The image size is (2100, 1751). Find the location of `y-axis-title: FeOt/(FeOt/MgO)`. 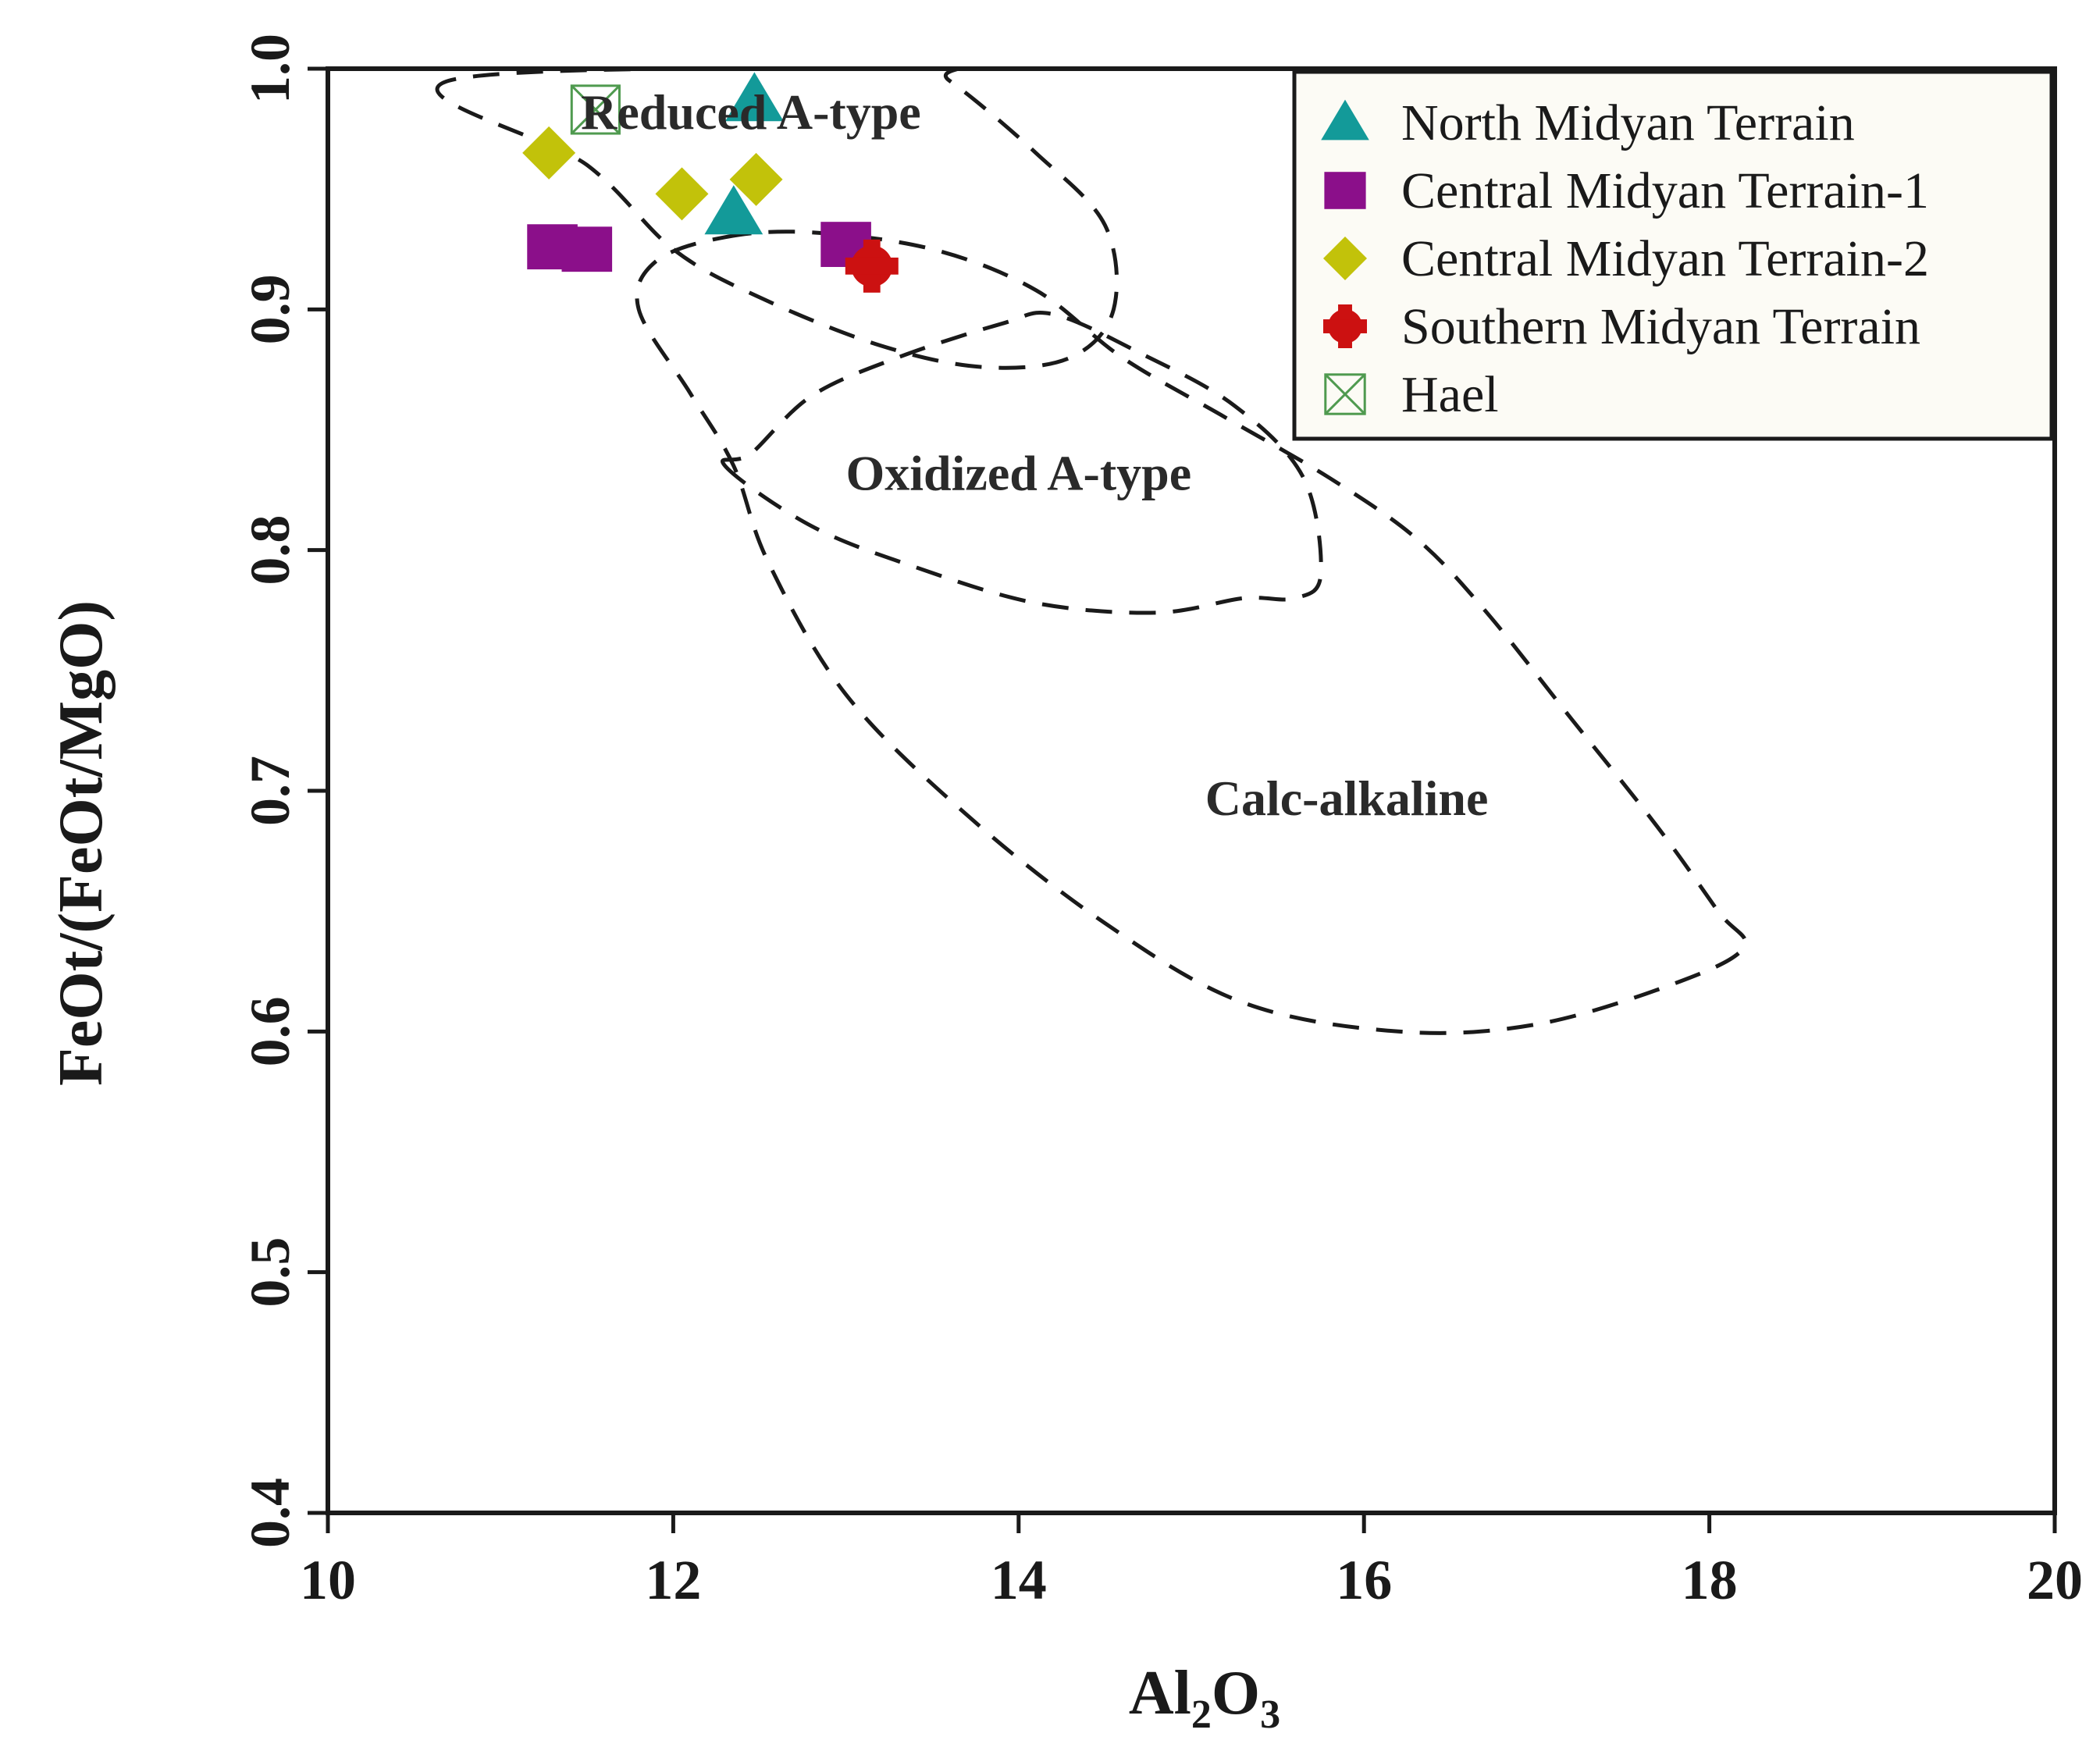

y-axis-title: FeOt/(FeOt/MgO) is located at coordinates (81, 843).